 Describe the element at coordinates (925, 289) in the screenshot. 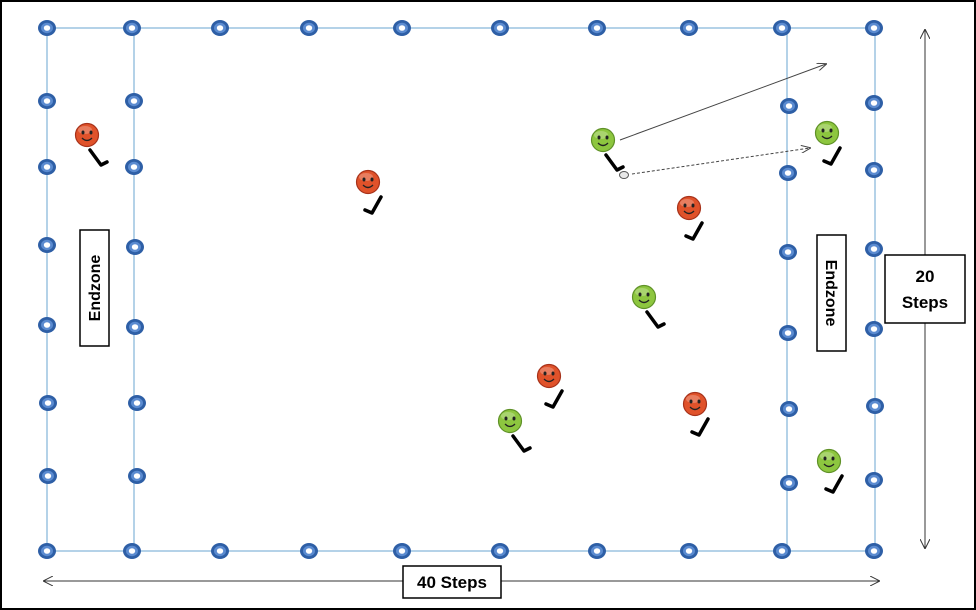

I see `height-label-box: 20 Steps` at that location.